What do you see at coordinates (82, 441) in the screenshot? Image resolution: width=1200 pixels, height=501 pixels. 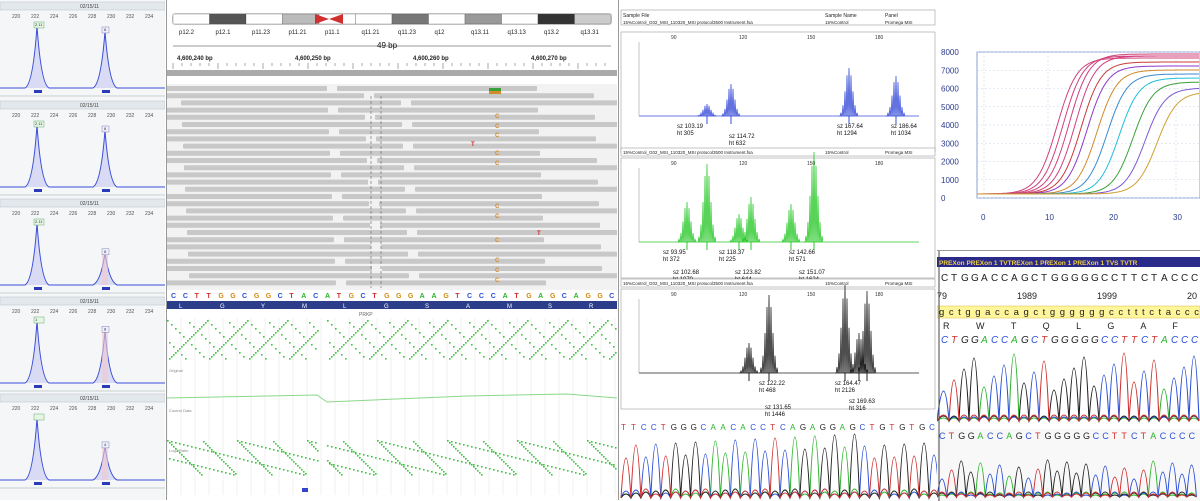 I see `left-mini-panel: 02/15/11 220 222 224 226 228 230 232 234 4` at bounding box center [82, 441].